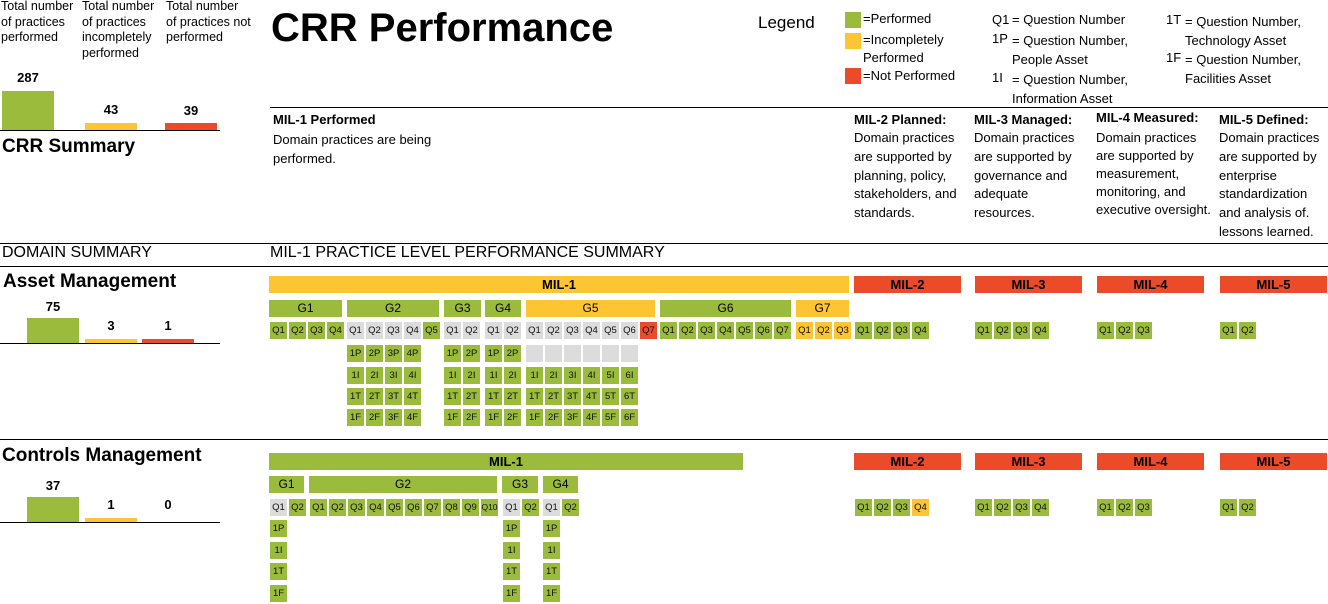 This screenshot has height=604, width=1328. What do you see at coordinates (1174, 19) in the screenshot?
I see `legend-code-t: 1T` at bounding box center [1174, 19].